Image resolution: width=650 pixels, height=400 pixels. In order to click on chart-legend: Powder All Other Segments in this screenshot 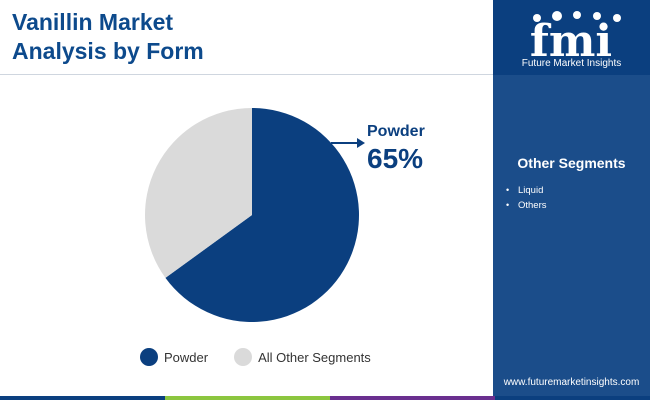, I will do `click(268, 357)`.